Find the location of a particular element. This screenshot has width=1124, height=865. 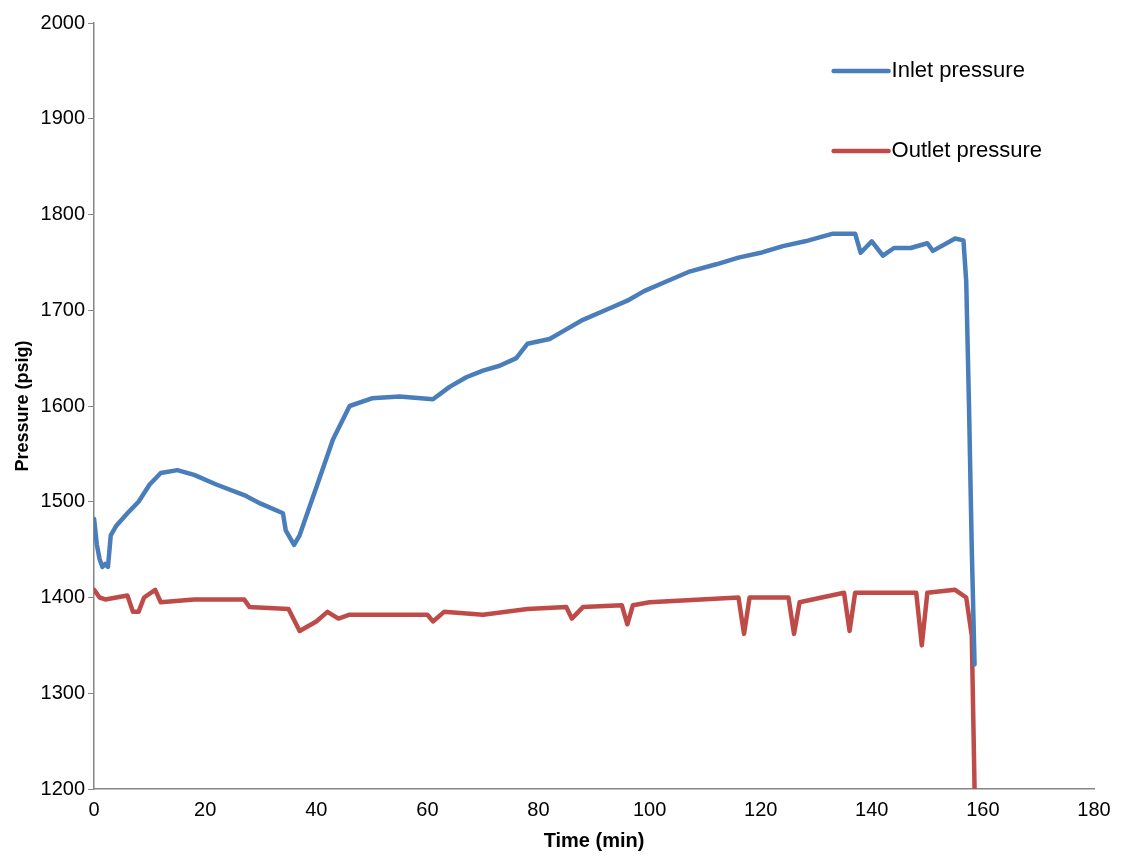

x-tick-label: 20 is located at coordinates (205, 808).